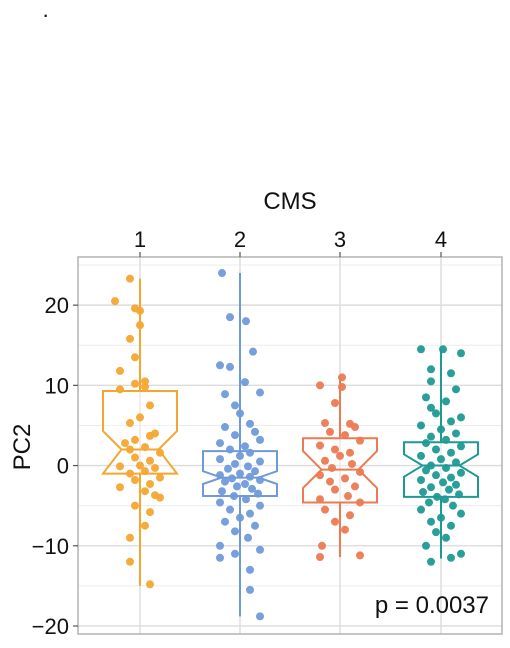 The image size is (510, 648). What do you see at coordinates (441, 469) in the screenshot?
I see `notched-box` at bounding box center [441, 469].